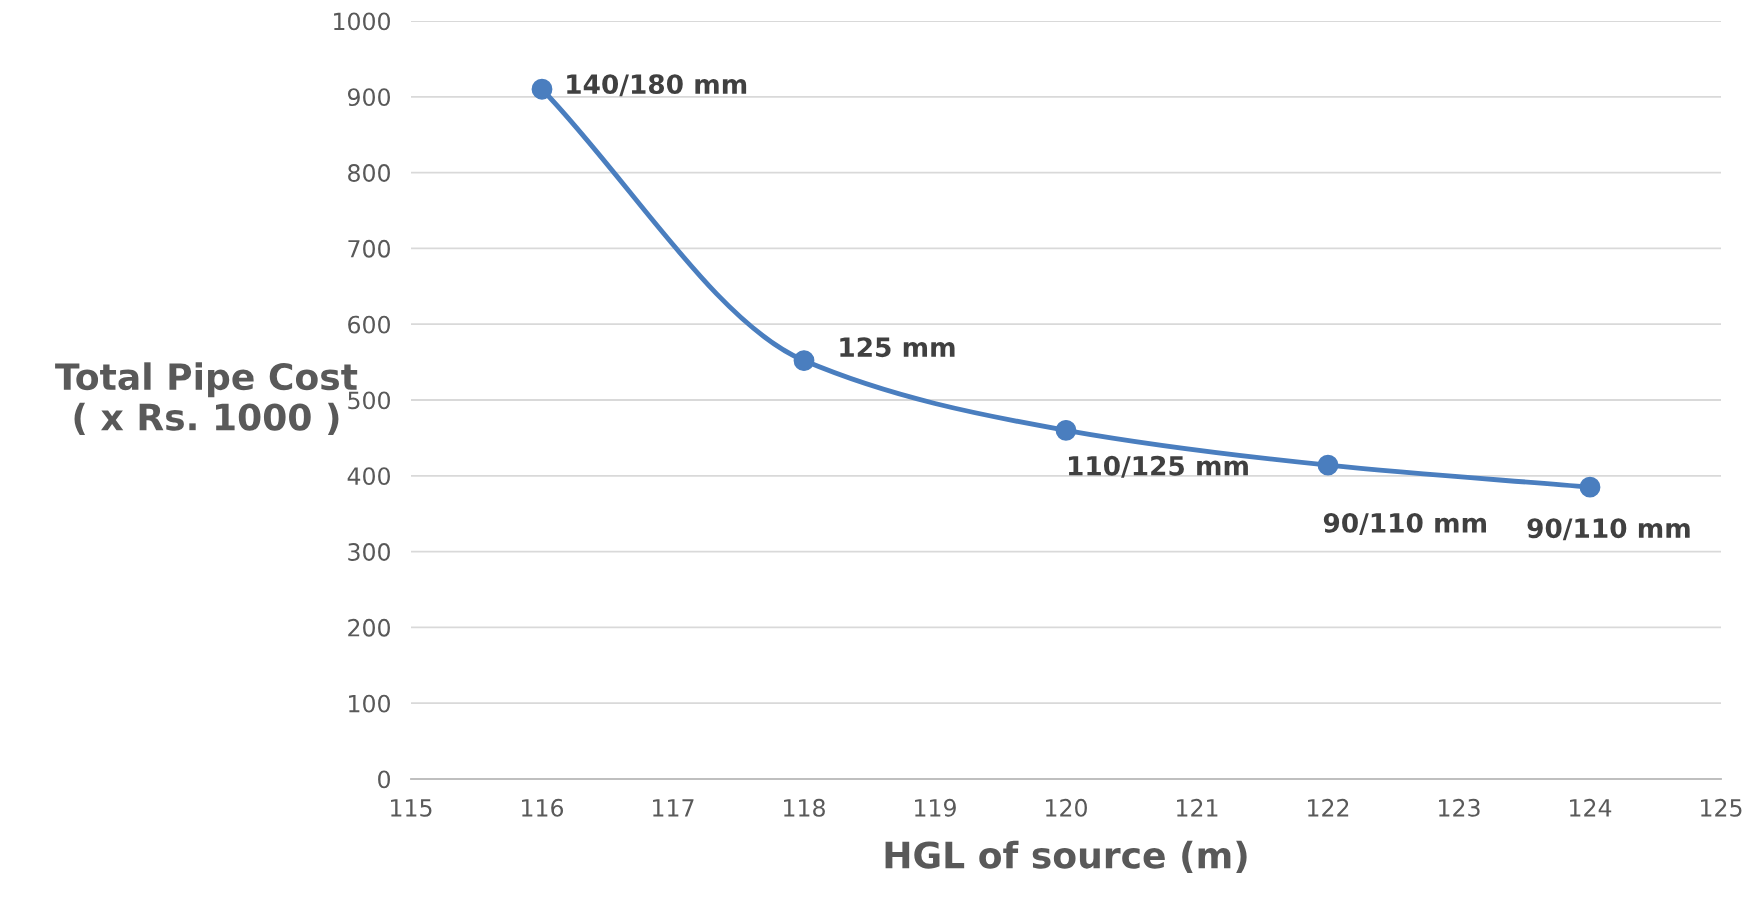  What do you see at coordinates (384, 779) in the screenshot?
I see `y-tick-label: 0` at bounding box center [384, 779].